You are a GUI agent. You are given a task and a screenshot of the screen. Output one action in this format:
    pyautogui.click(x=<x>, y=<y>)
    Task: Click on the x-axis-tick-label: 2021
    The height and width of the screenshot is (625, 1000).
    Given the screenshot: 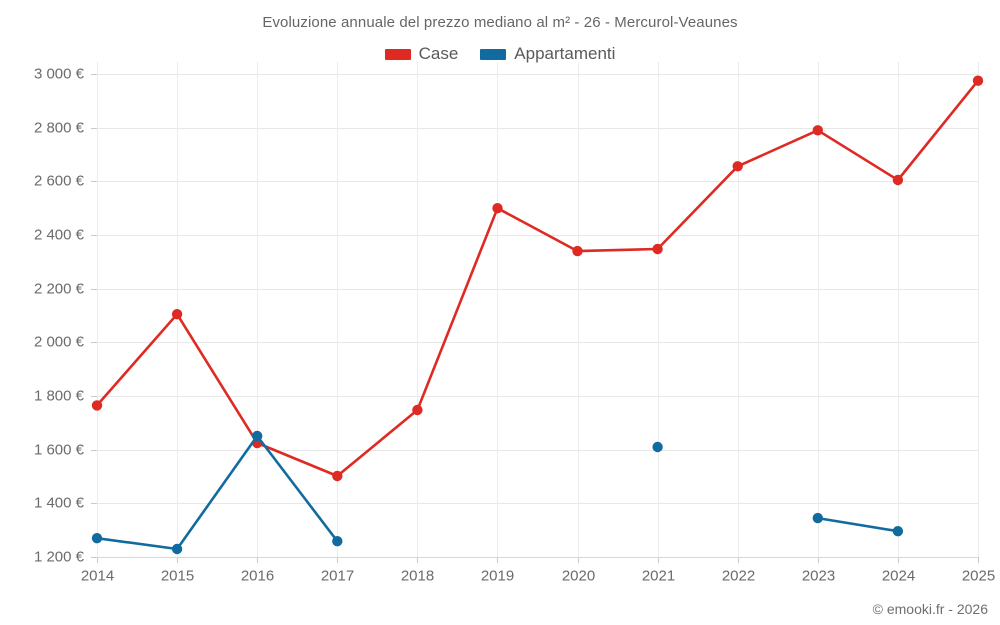 What is the action you would take?
    pyautogui.click(x=658, y=575)
    